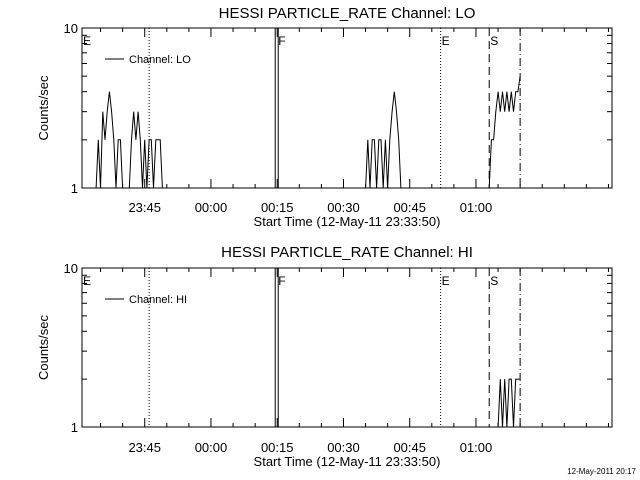  What do you see at coordinates (347, 252) in the screenshot?
I see `chart-title: HESSI PARTICLE_RATE Channel: HI` at bounding box center [347, 252].